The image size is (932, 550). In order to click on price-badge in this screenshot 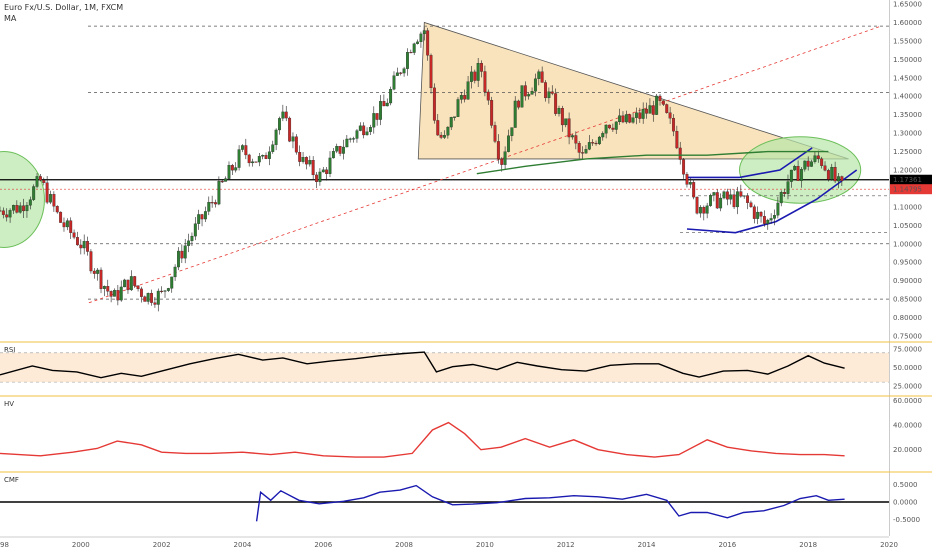, I will do `click(911, 189)`.